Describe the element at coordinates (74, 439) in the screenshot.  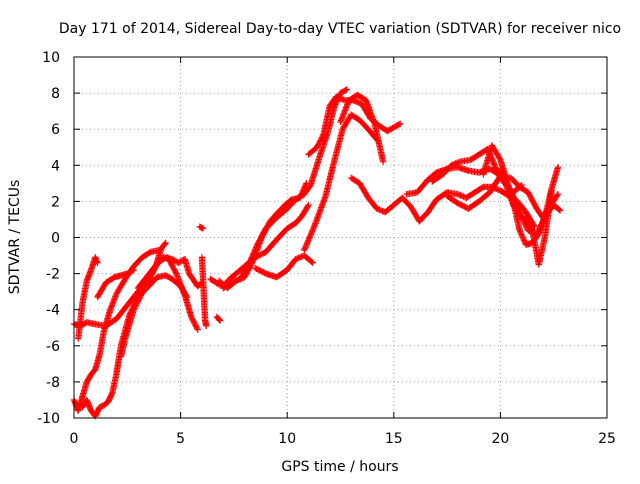
I see `x-tick-label: 0` at that location.